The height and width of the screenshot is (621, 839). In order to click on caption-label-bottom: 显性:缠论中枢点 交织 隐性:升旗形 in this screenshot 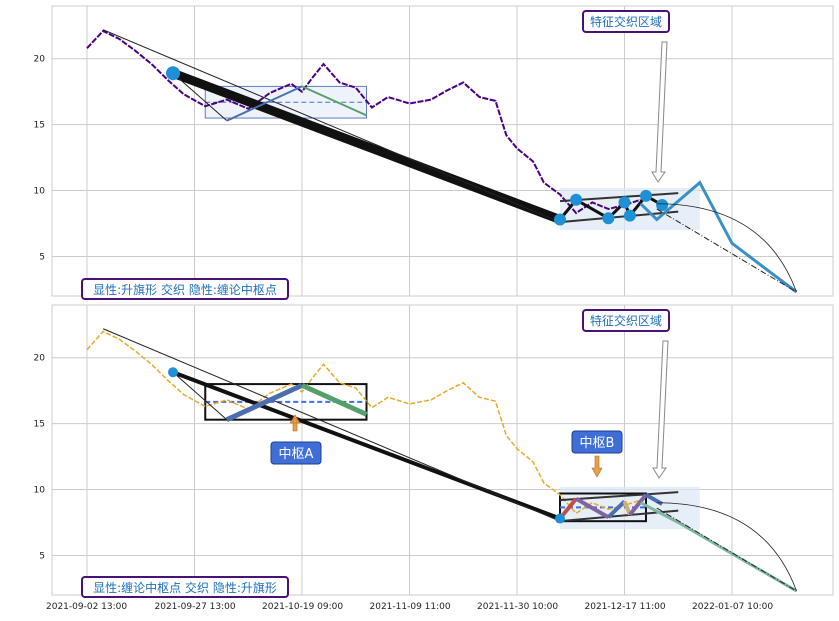, I will do `click(185, 587)`.